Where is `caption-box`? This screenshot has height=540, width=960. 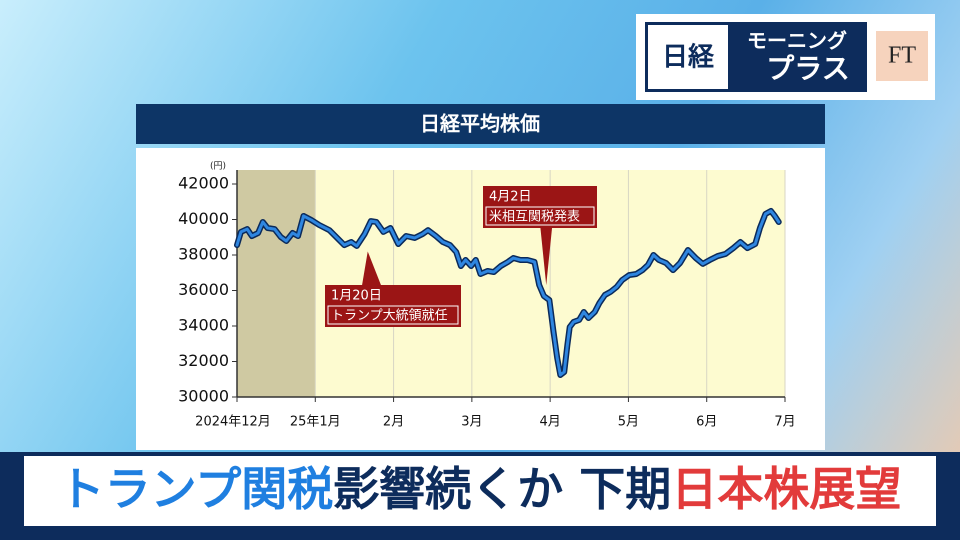 caption-box is located at coordinates (480, 491).